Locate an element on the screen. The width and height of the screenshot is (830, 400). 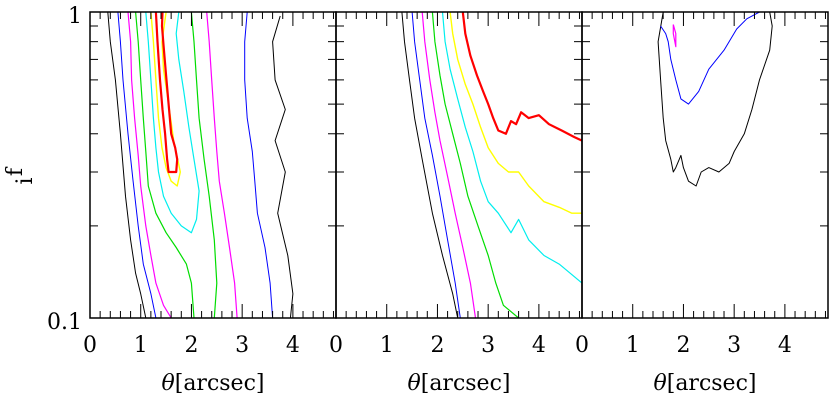
panel-1-xtick-label: 4 is located at coordinates (293, 345).